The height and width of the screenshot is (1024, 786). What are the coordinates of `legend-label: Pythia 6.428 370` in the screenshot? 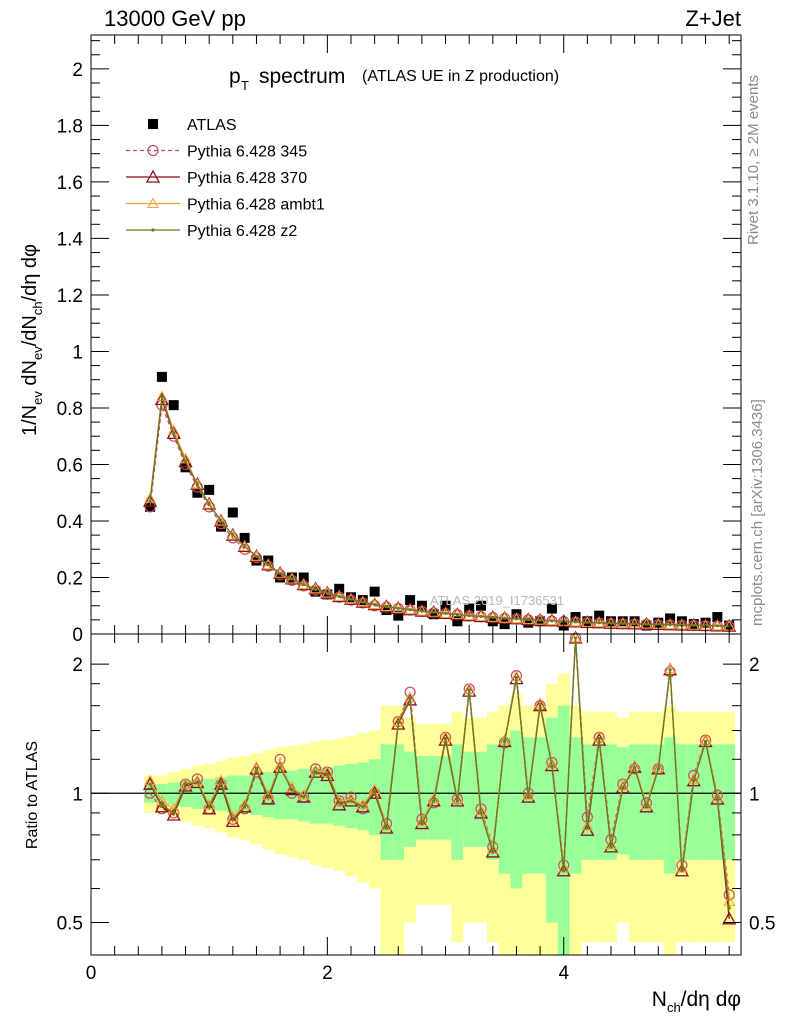 It's located at (247, 178).